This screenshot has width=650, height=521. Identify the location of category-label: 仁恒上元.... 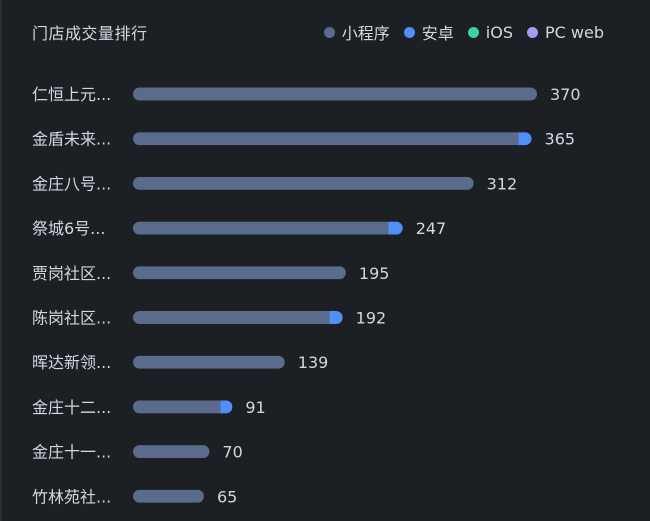
(71, 94).